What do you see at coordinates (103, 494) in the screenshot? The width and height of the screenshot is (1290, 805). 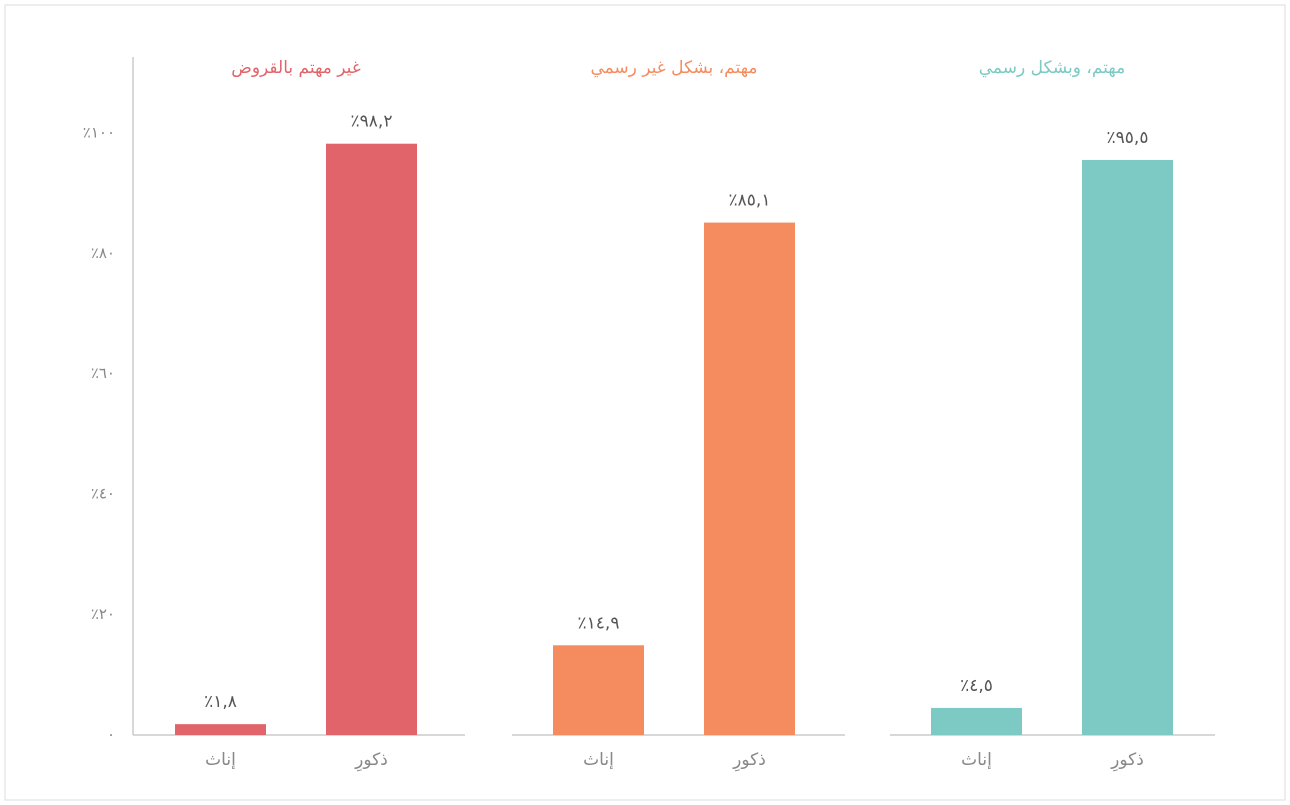 I see `y-tick-label: ٪٤٠` at bounding box center [103, 494].